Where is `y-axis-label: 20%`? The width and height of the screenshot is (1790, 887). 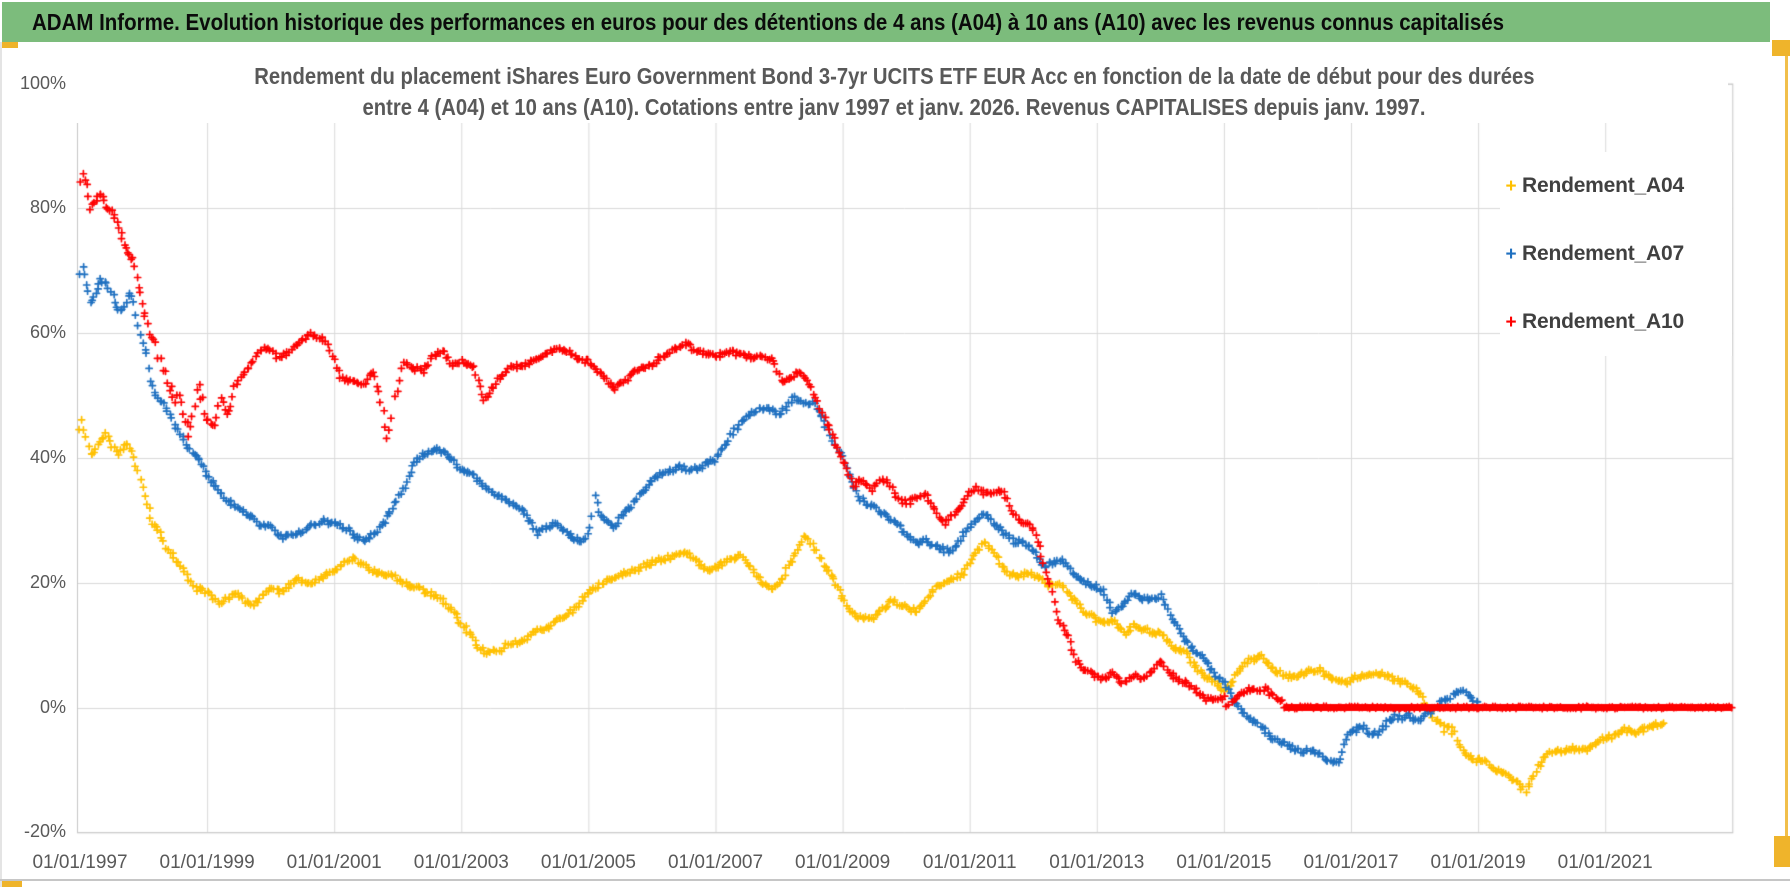
y-axis-label: 20% is located at coordinates (47, 581).